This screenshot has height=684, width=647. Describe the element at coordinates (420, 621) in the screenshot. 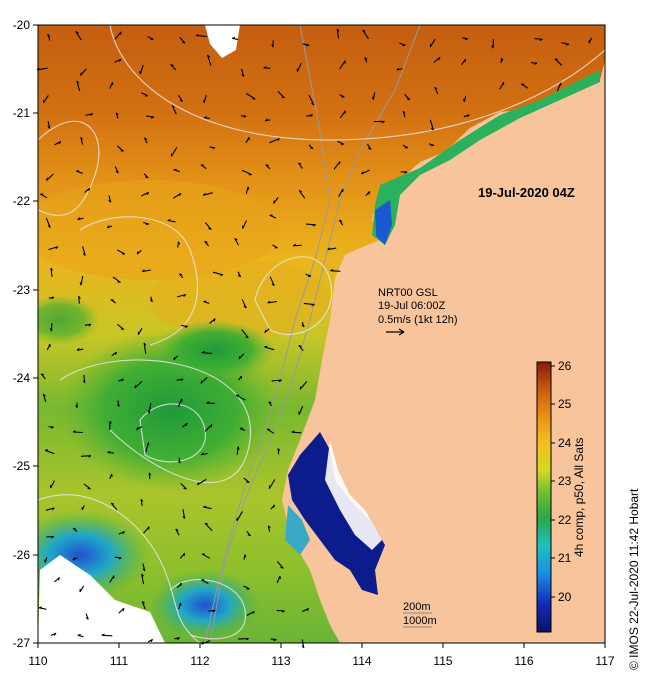

I see `isobath-1000-label: 1000m` at that location.